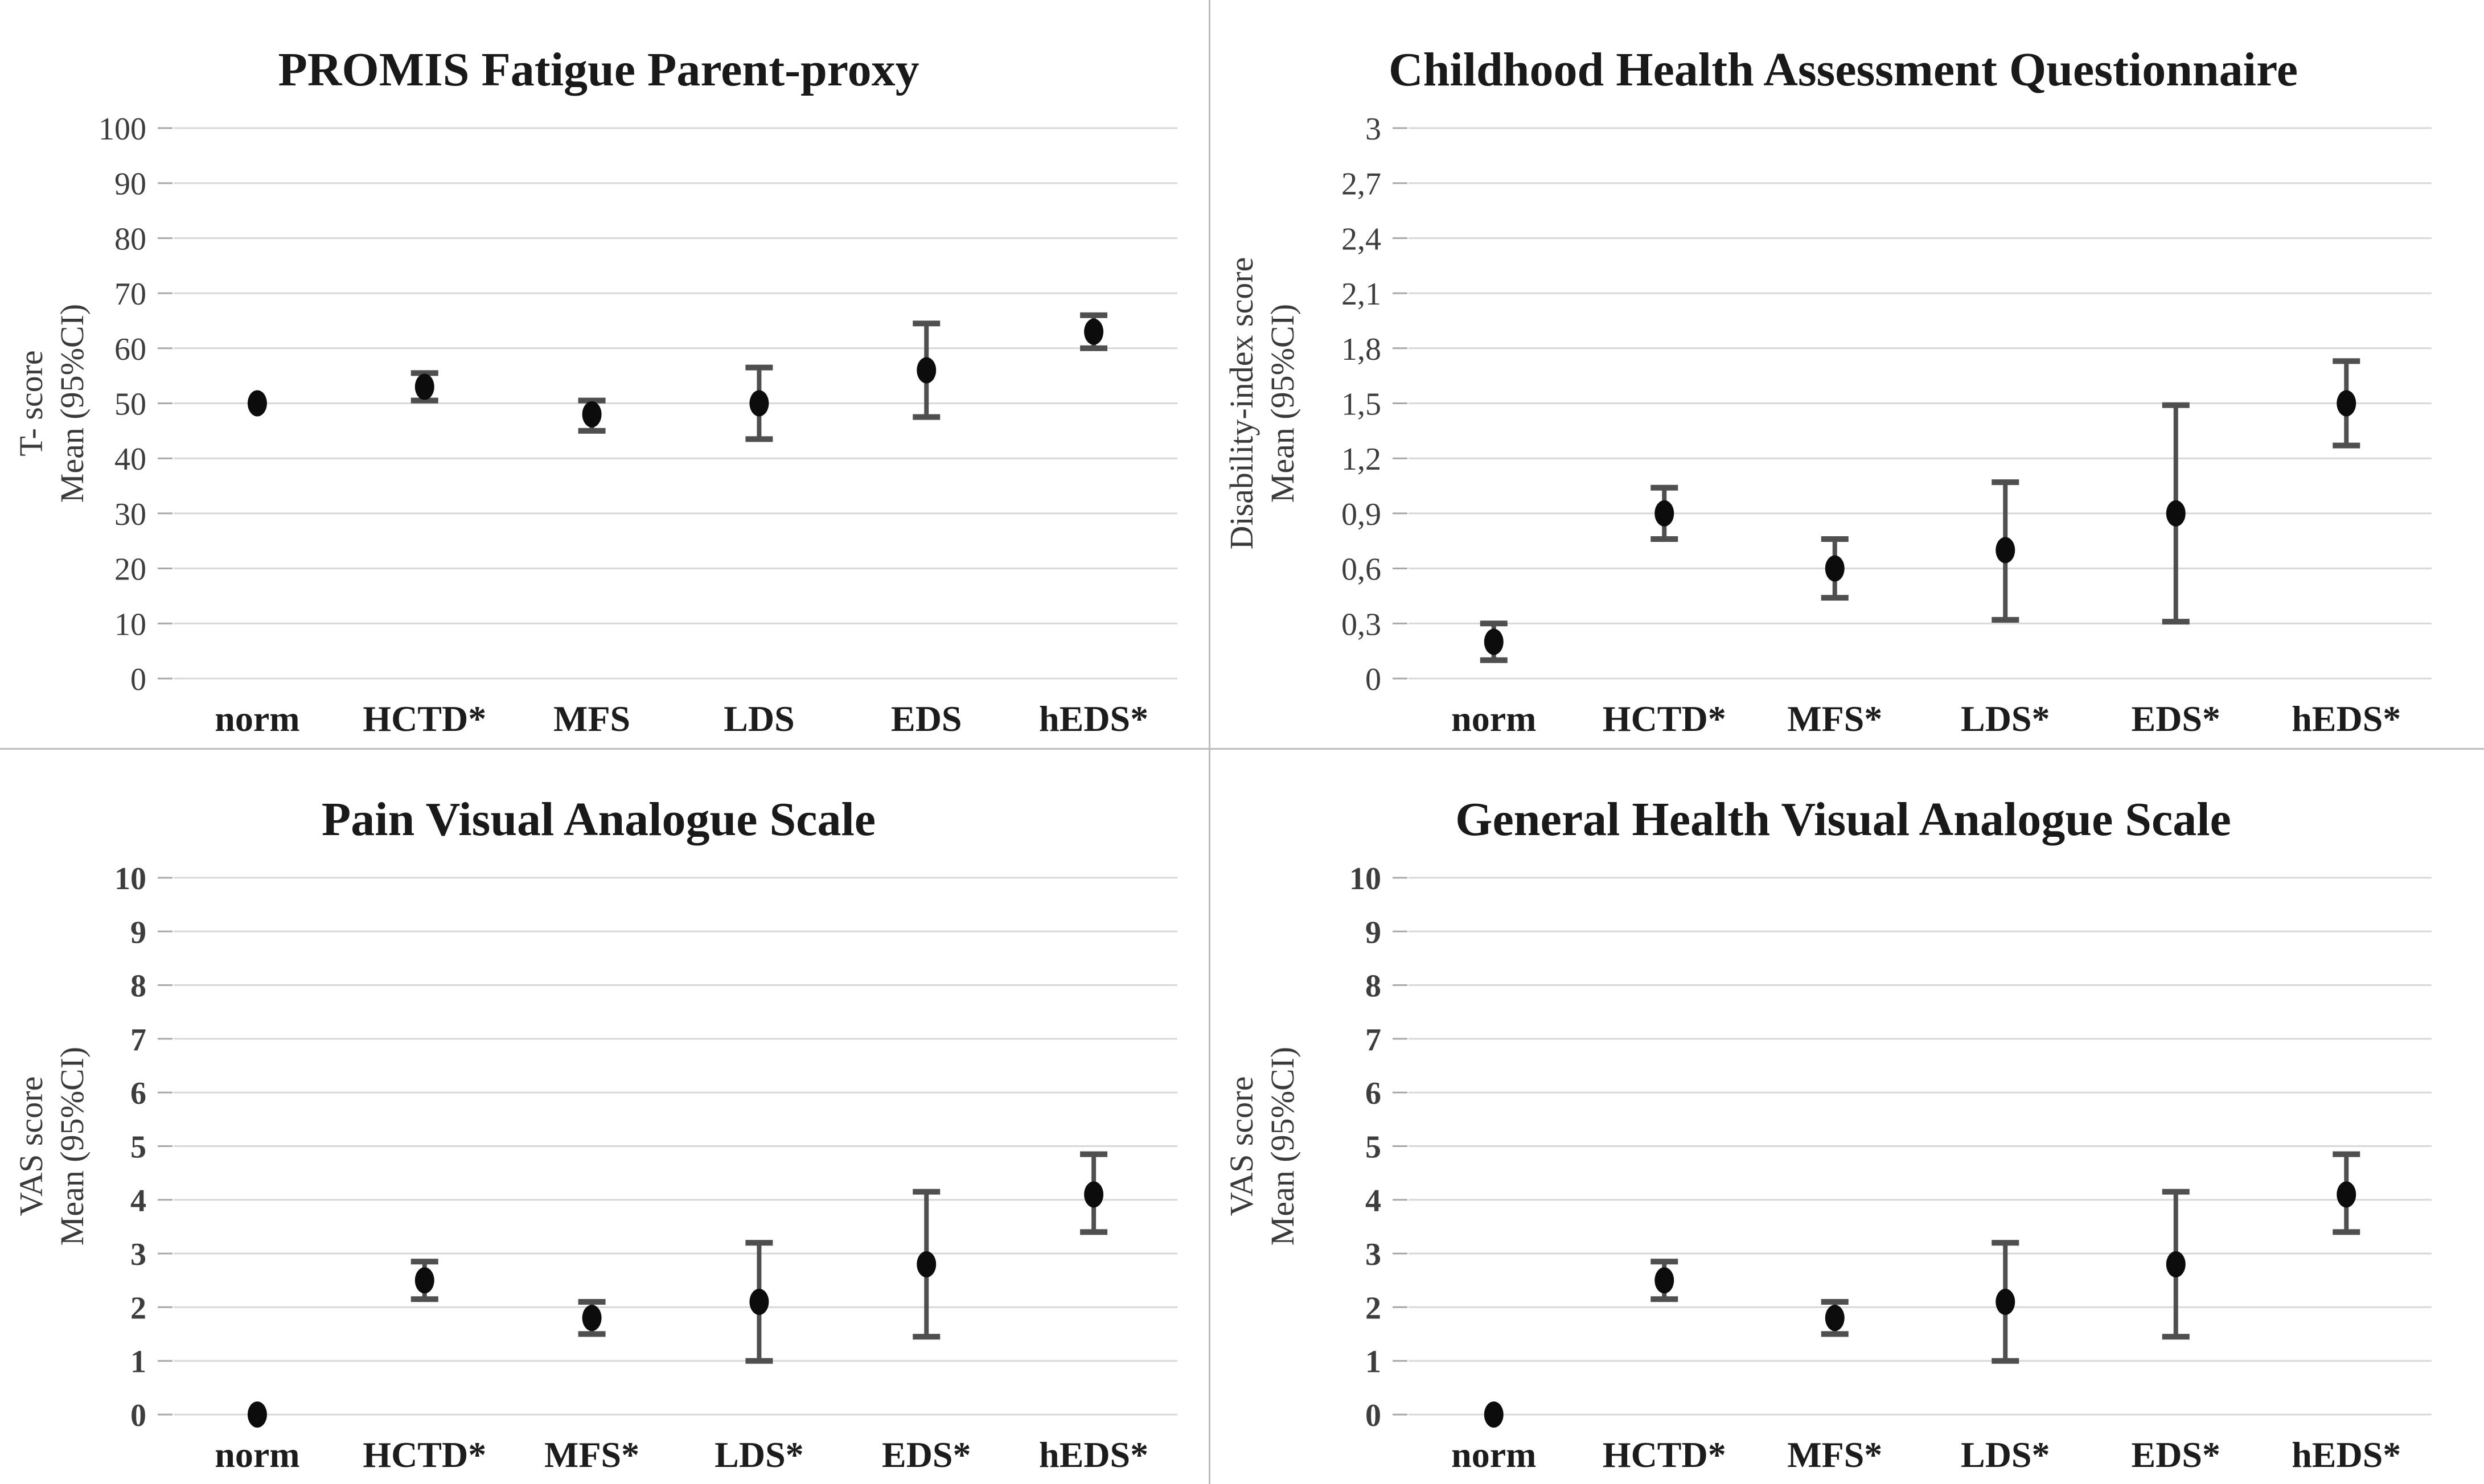 This screenshot has height=1484, width=2484. Describe the element at coordinates (1361, 514) in the screenshot. I see `y-tick-label: 0,9` at that location.